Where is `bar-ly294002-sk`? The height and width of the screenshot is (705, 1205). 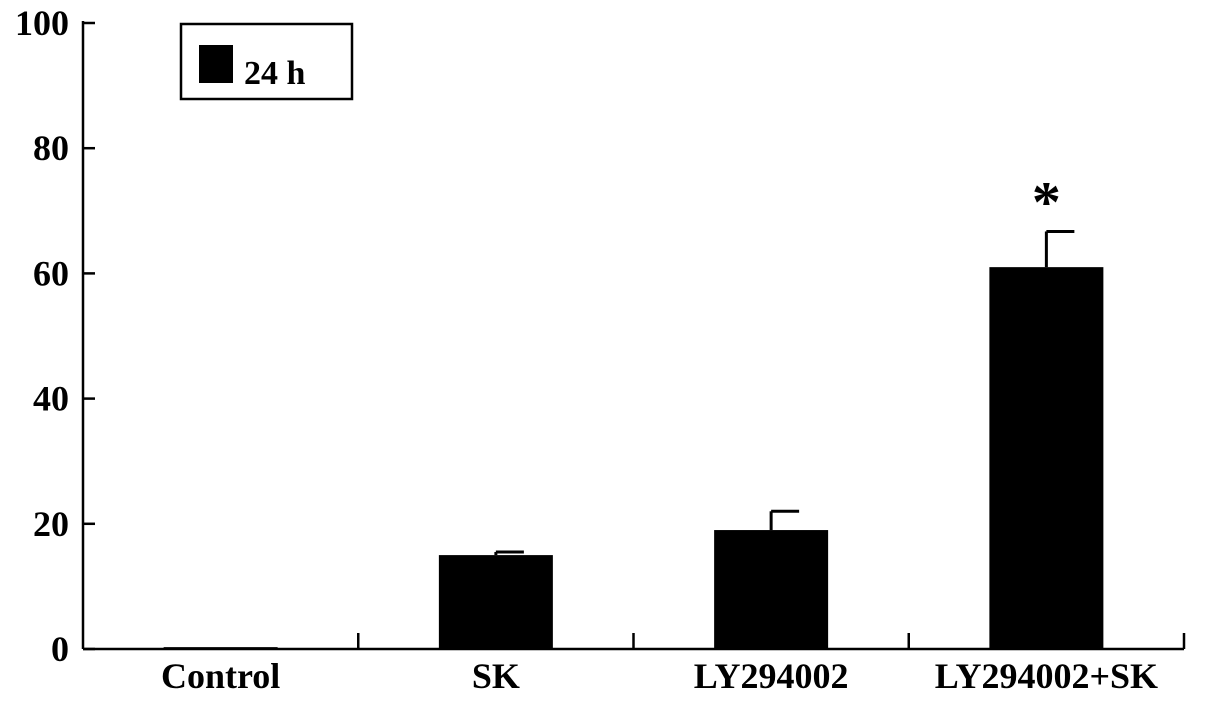 bar-ly294002-sk is located at coordinates (1046, 458).